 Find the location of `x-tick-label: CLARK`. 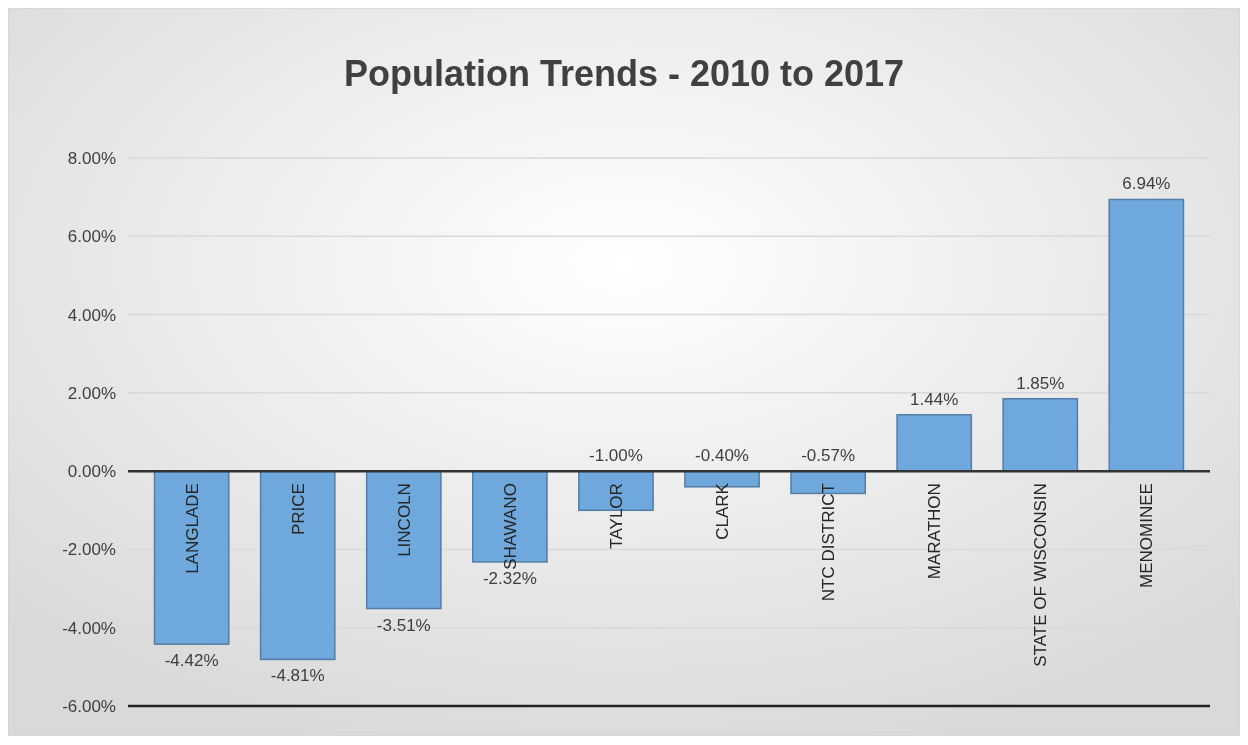

x-tick-label: CLARK is located at coordinates (722, 511).